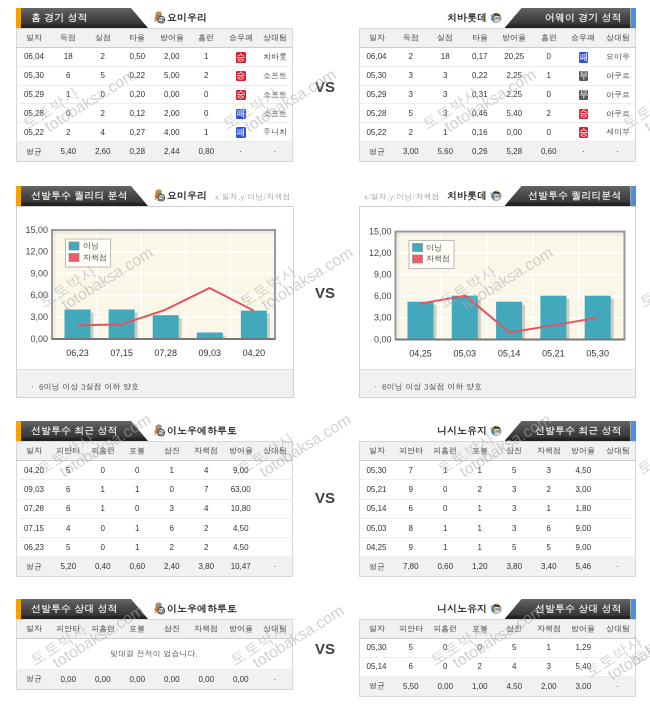  What do you see at coordinates (77, 353) in the screenshot?
I see `svg-text: 06,23` at bounding box center [77, 353].